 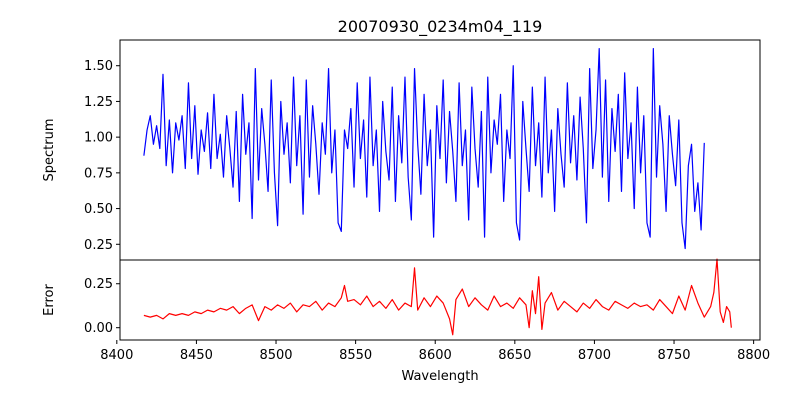 I want to click on x-tick-label: 8650, so click(x=514, y=355).